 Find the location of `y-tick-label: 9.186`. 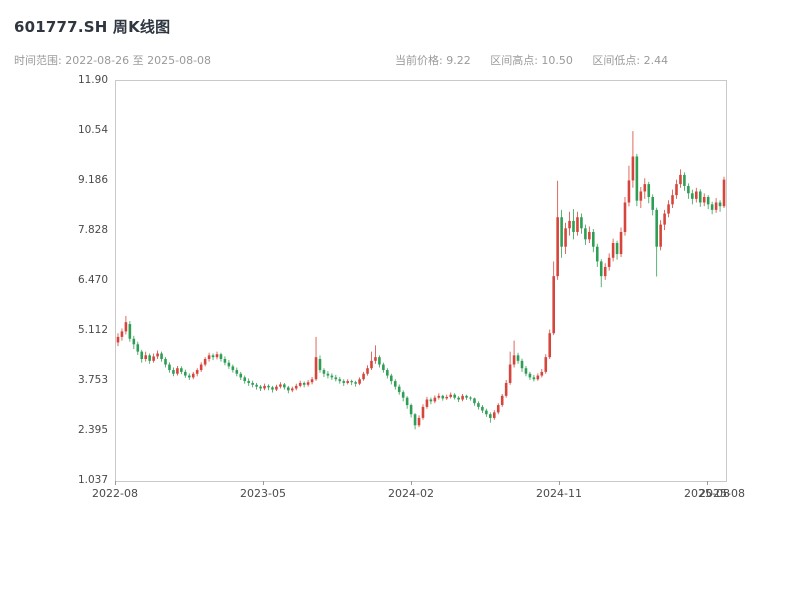

y-tick-label: 9.186 is located at coordinates (92, 179).